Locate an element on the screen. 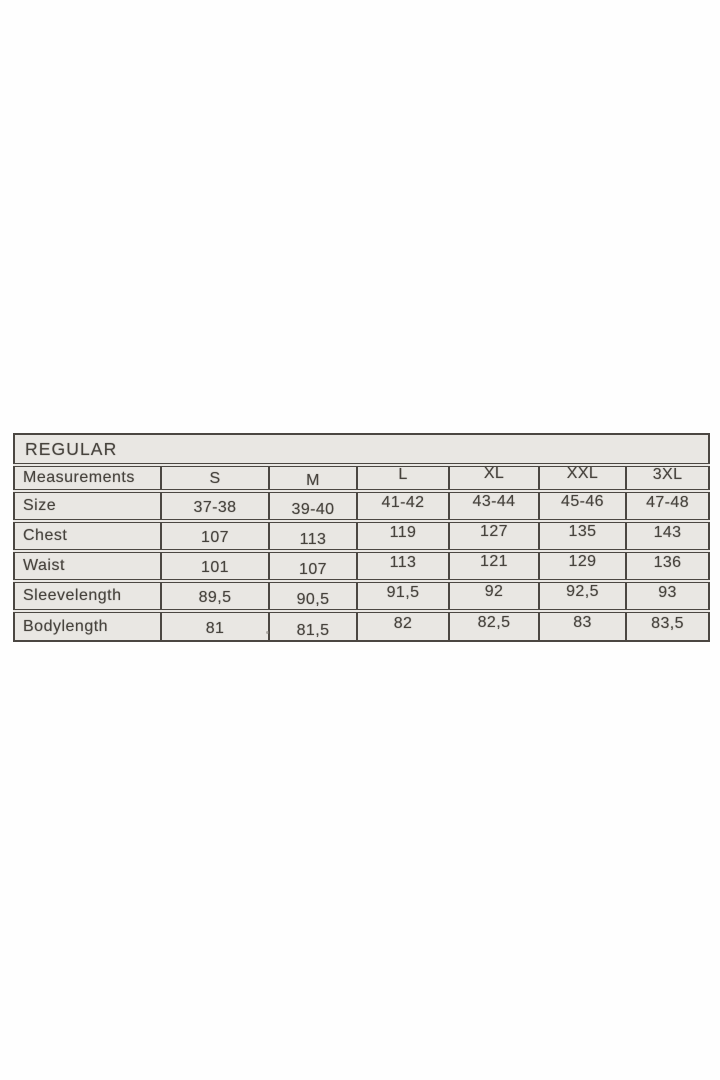 Image resolution: width=720 pixels, height=1080 pixels. header-size-s-label: S is located at coordinates (215, 478).